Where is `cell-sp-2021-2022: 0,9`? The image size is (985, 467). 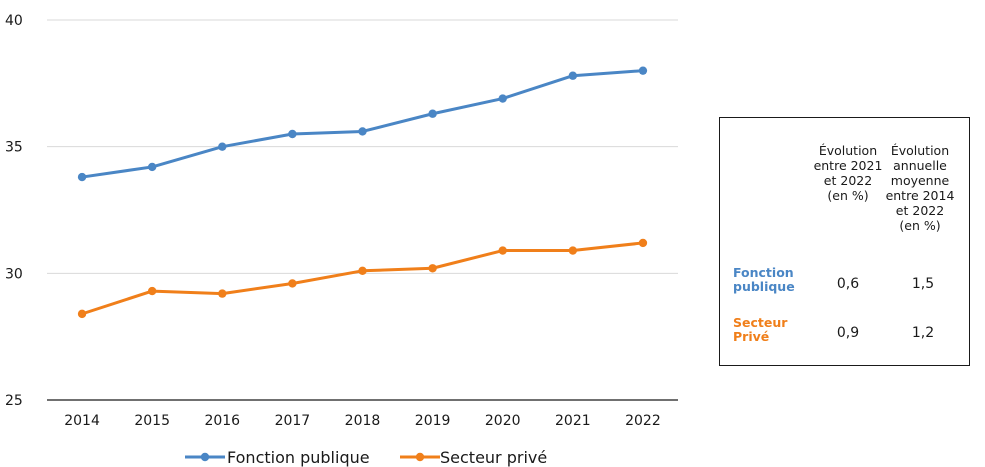 cell-sp-2021-2022: 0,9 is located at coordinates (848, 333).